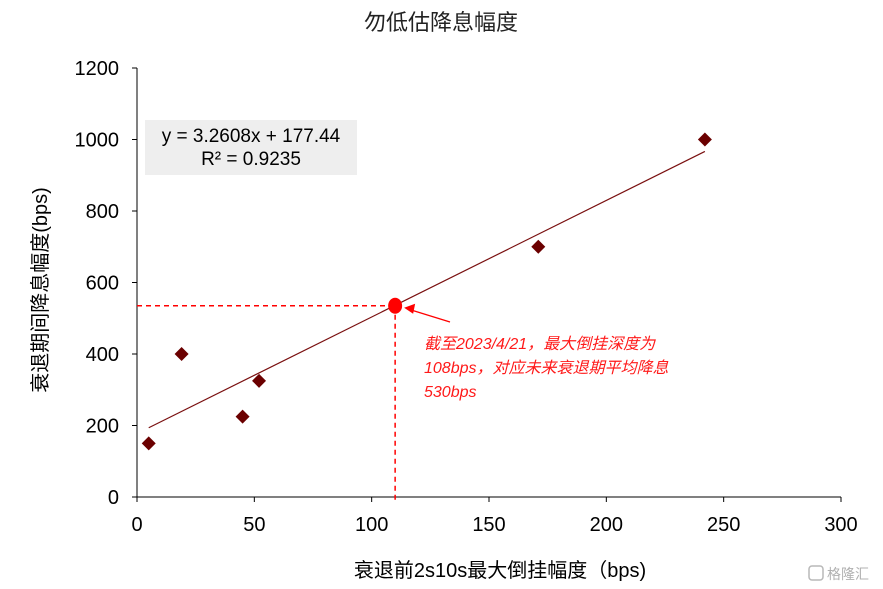 The width and height of the screenshot is (883, 589). Describe the element at coordinates (136, 525) in the screenshot. I see `x-tick-label: 0` at that location.